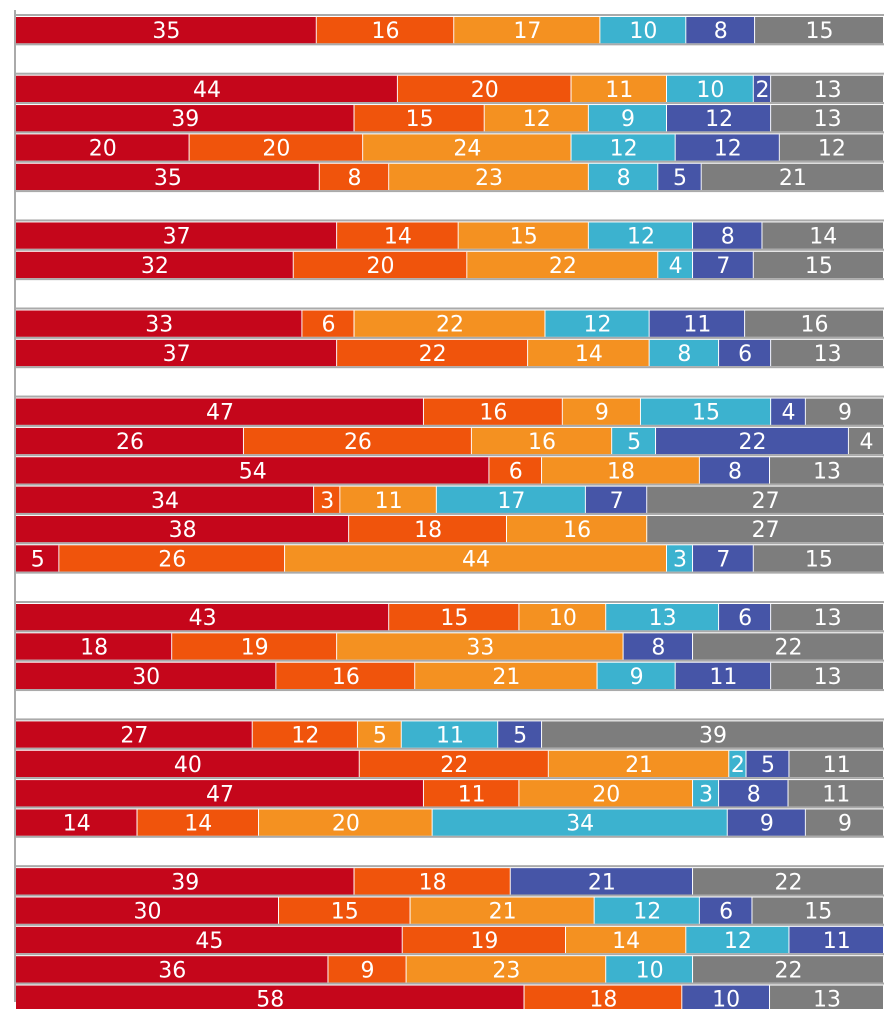  Describe the element at coordinates (480, 648) in the screenshot. I see `bar-value-label: 33` at that location.